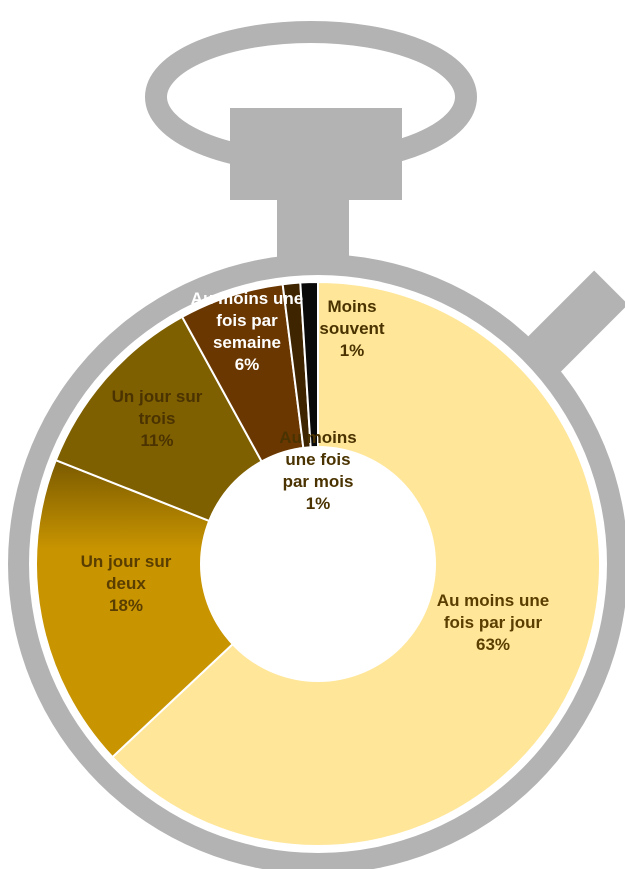  I want to click on slice-label-2: Un jour sur trois 11%, so click(157, 418).